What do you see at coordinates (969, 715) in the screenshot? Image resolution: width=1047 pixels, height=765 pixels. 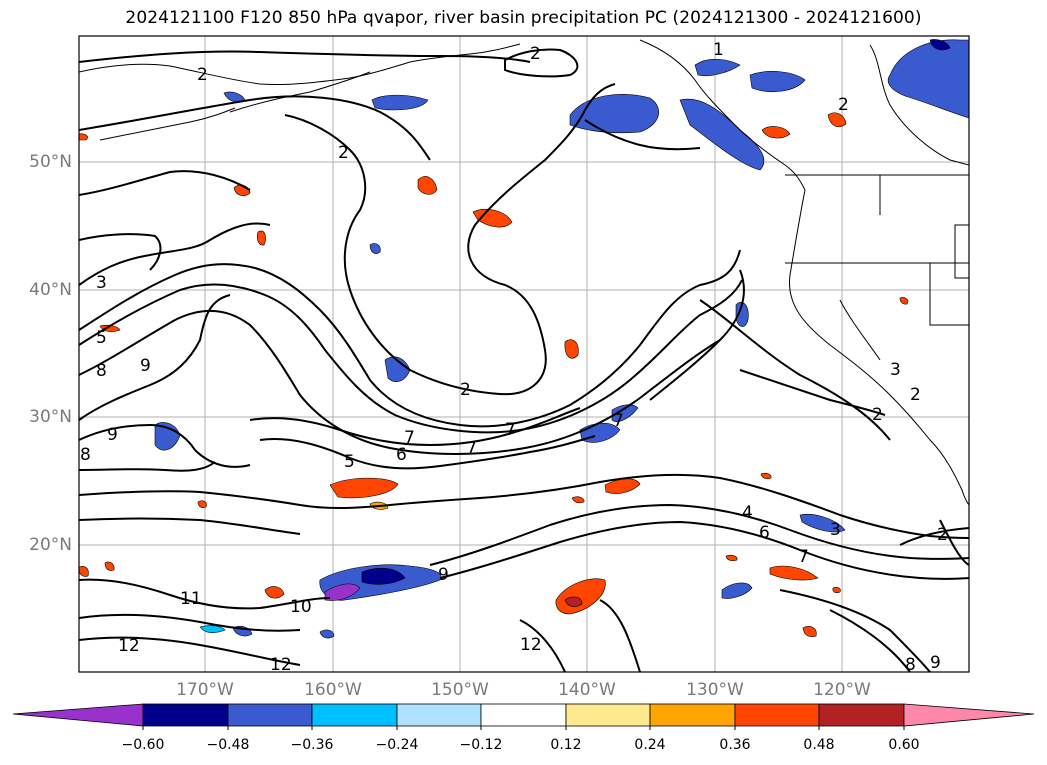 I see `colorbar-extend-high` at bounding box center [969, 715].